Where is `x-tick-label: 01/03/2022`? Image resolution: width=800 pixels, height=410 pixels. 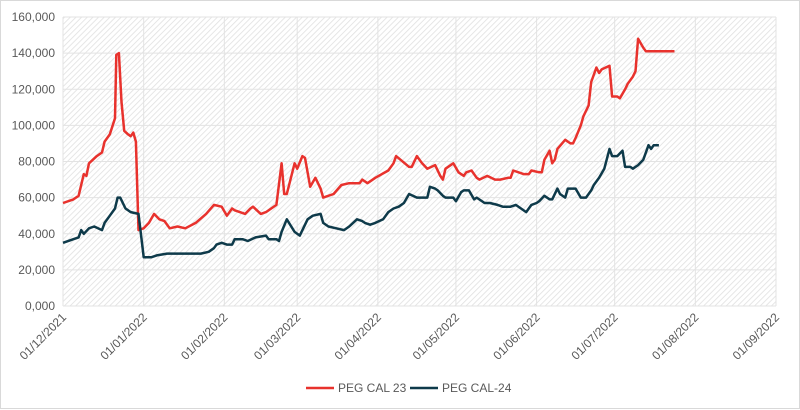
x-tick-label: 01/03/2022 is located at coordinates (277, 336).